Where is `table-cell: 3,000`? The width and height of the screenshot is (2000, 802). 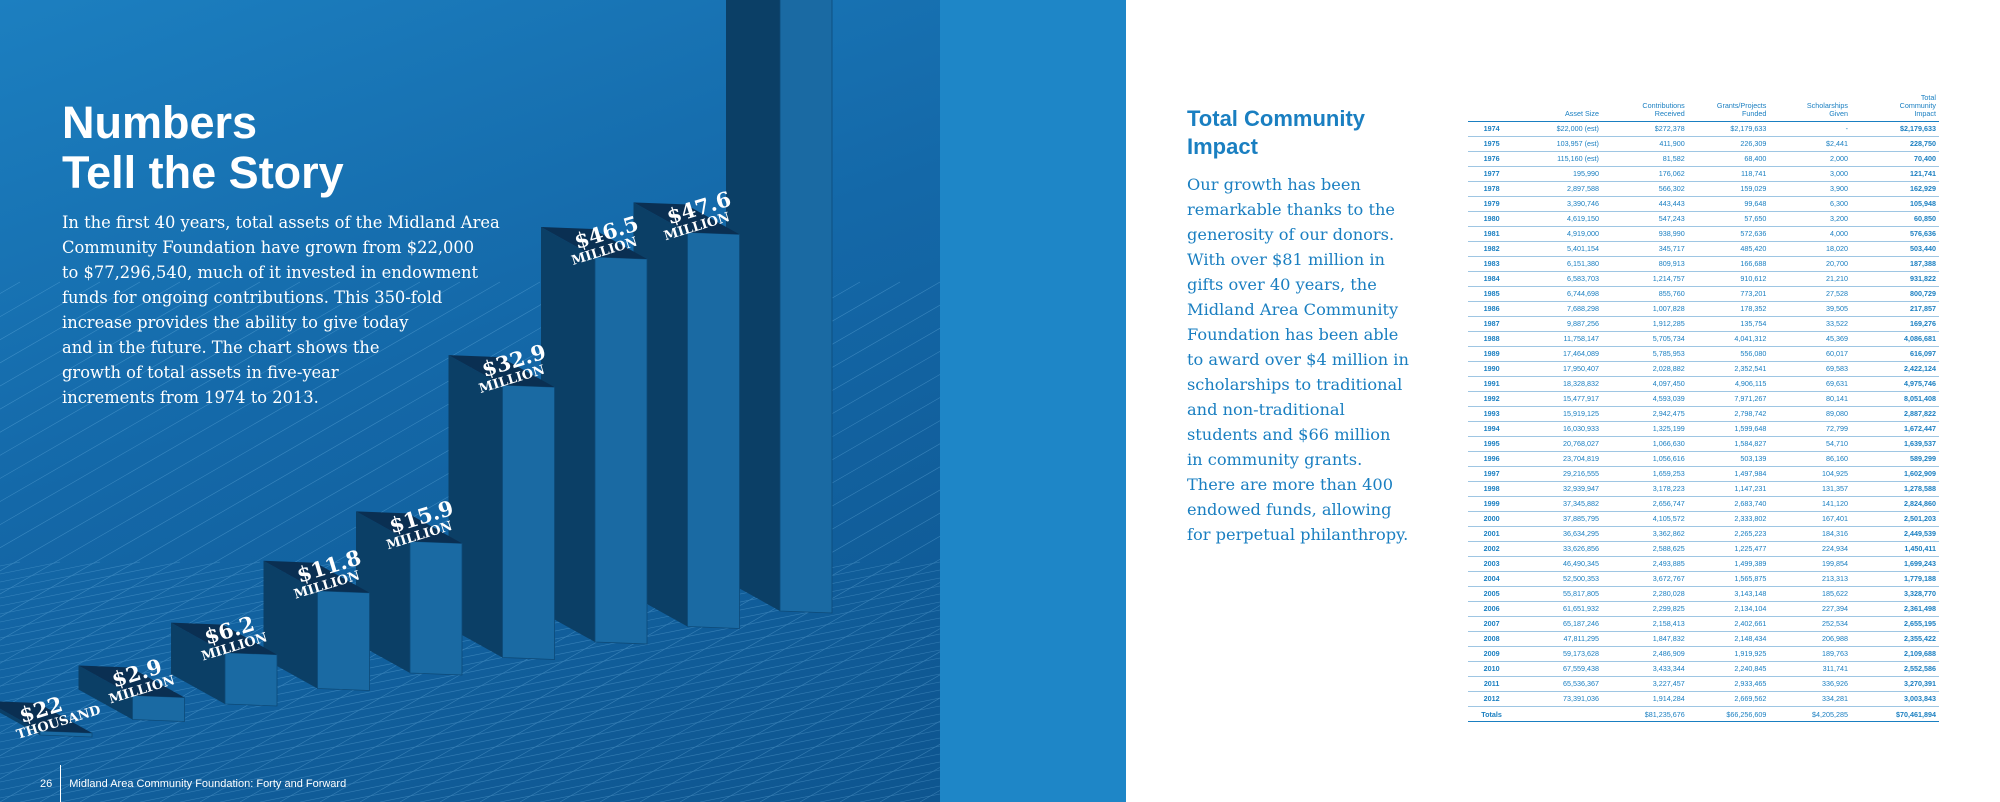 table-cell: 3,000 is located at coordinates (1810, 174).